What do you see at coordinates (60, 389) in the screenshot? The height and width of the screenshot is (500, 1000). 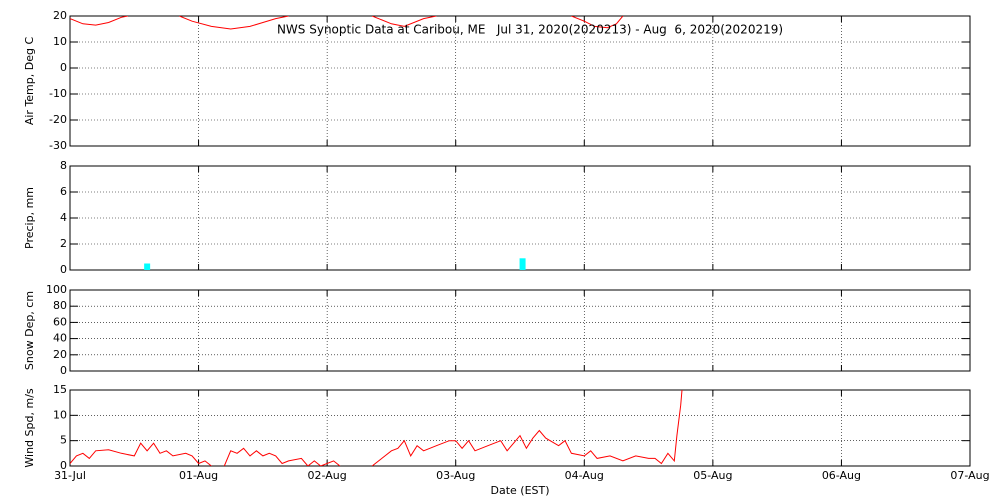 I see `y-tick-label: 15` at bounding box center [60, 389].